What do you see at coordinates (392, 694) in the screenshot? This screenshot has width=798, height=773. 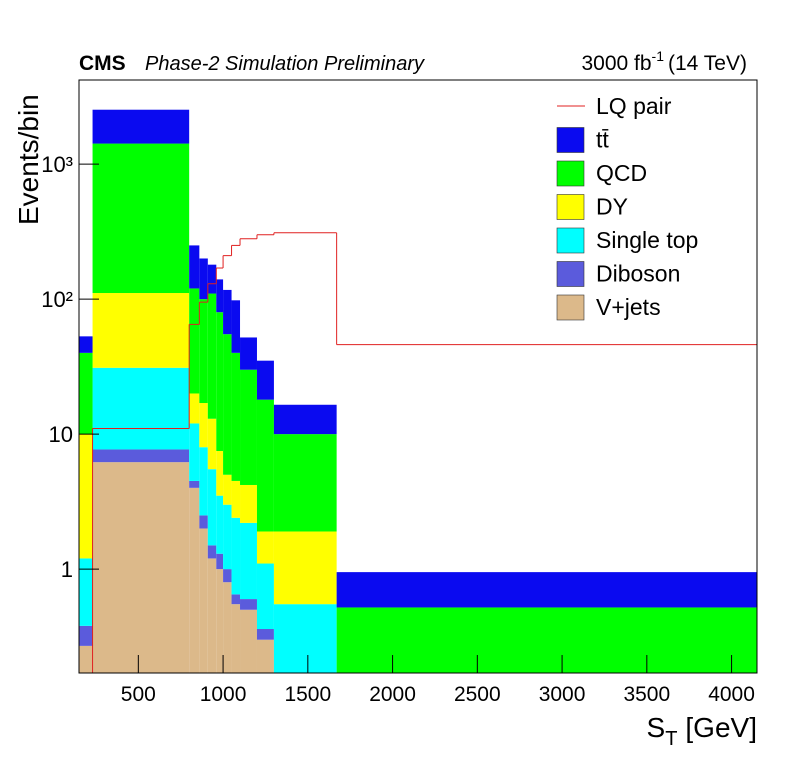 I see `x-tick-label: 2000` at bounding box center [392, 694].